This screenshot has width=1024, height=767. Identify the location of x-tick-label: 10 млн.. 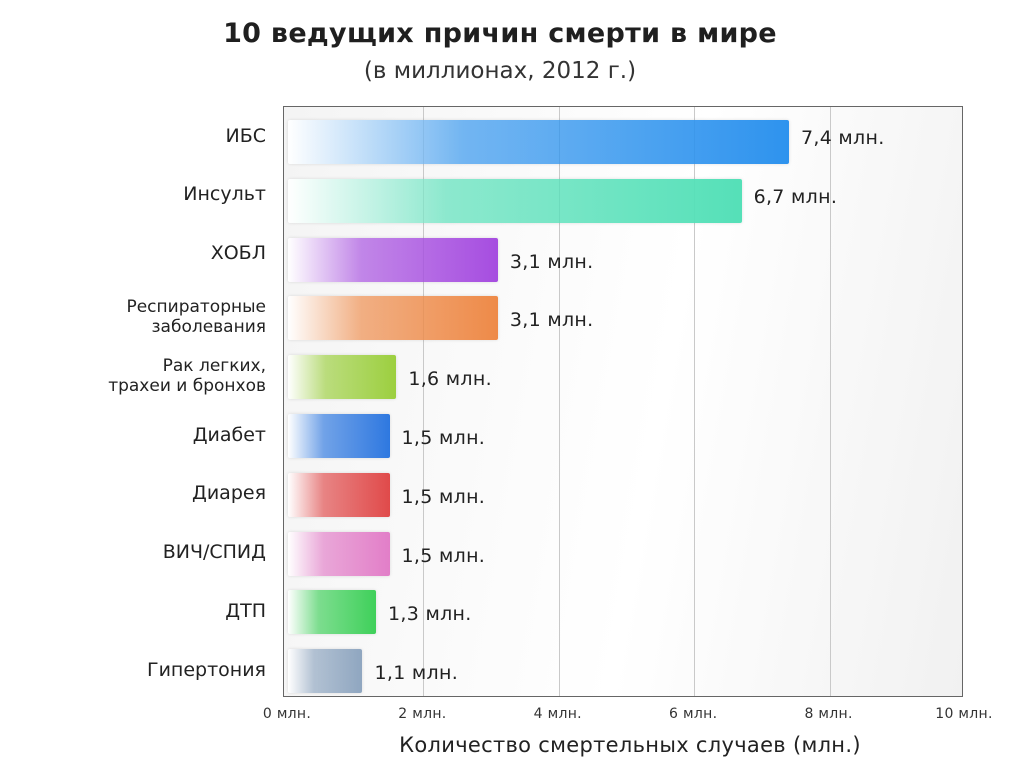
(964, 714).